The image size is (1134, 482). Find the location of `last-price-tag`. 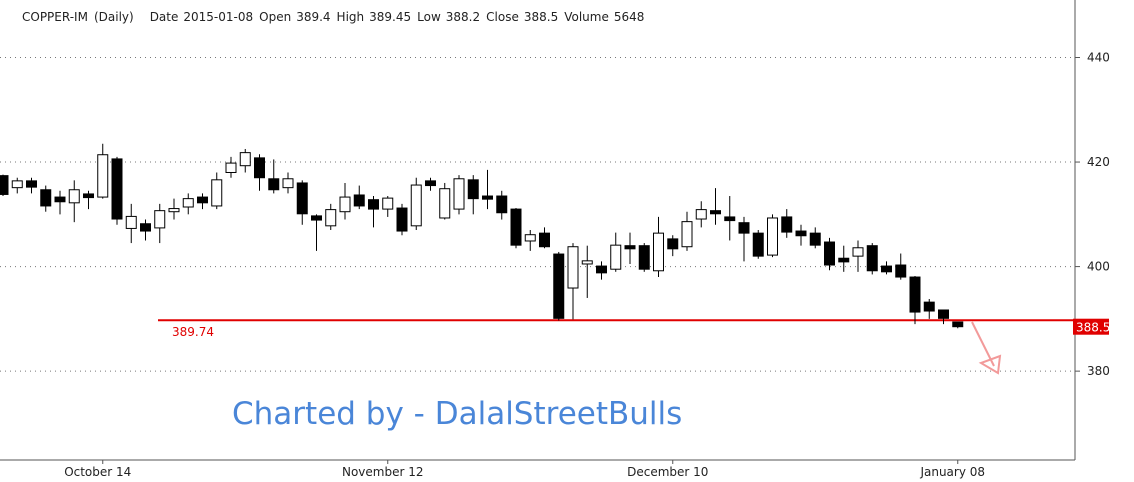

last-price-tag is located at coordinates (1091, 326).